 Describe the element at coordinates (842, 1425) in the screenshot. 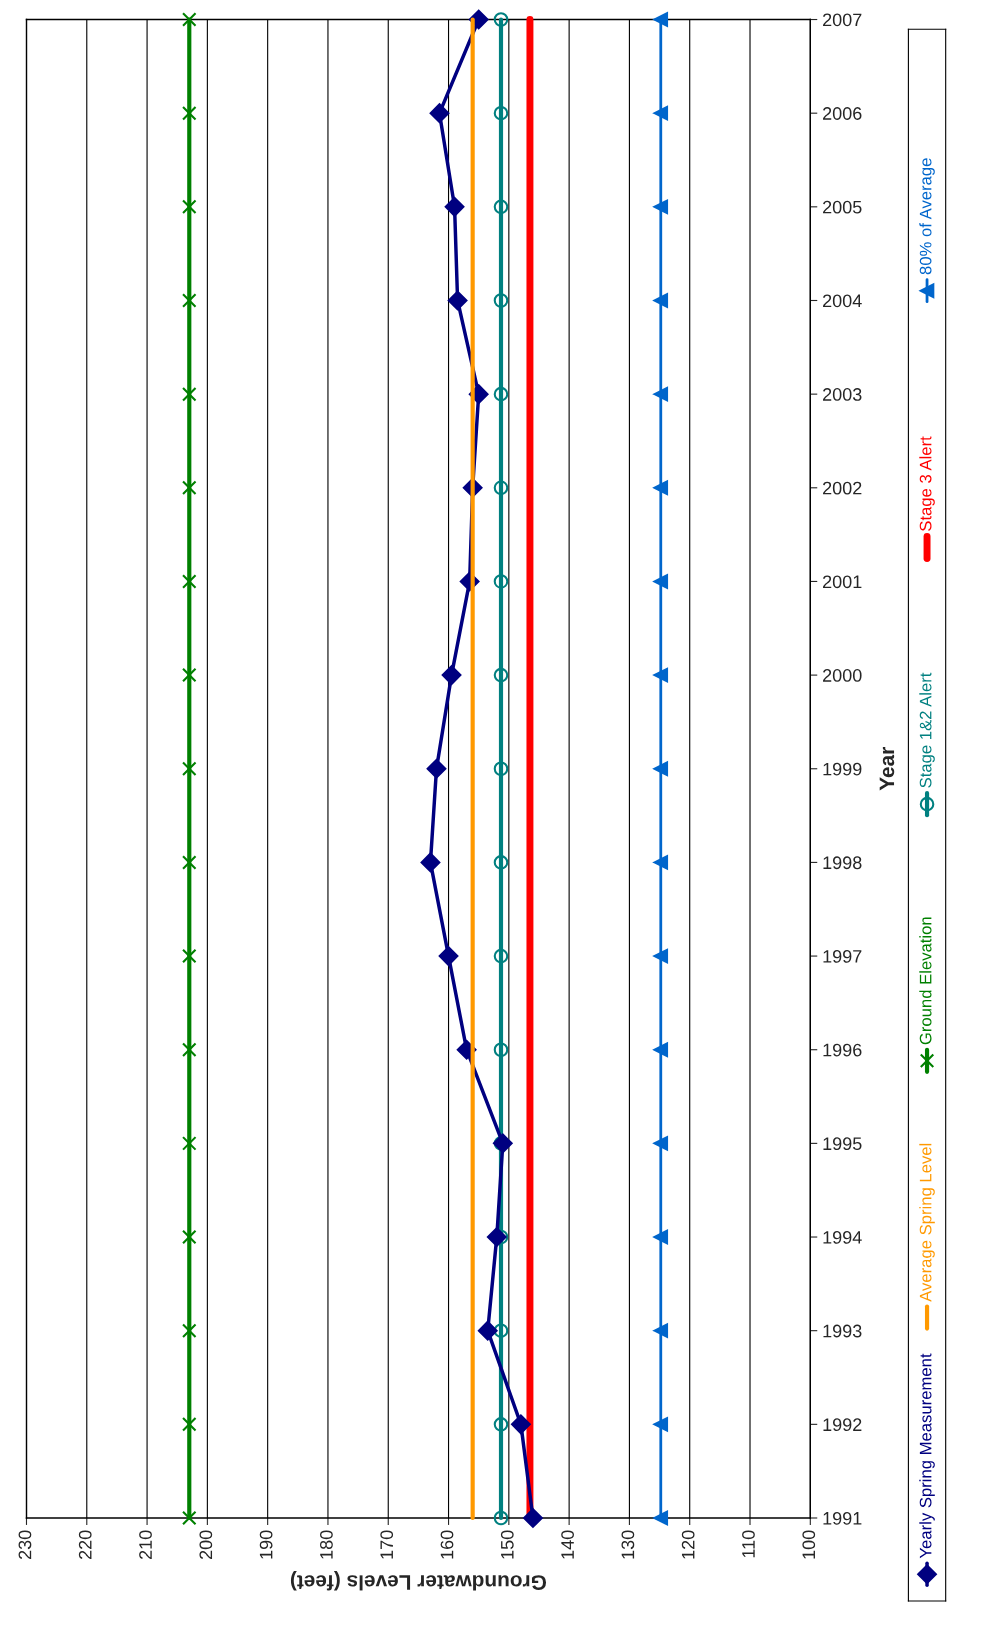

I see `y-tick-label: 1992` at that location.